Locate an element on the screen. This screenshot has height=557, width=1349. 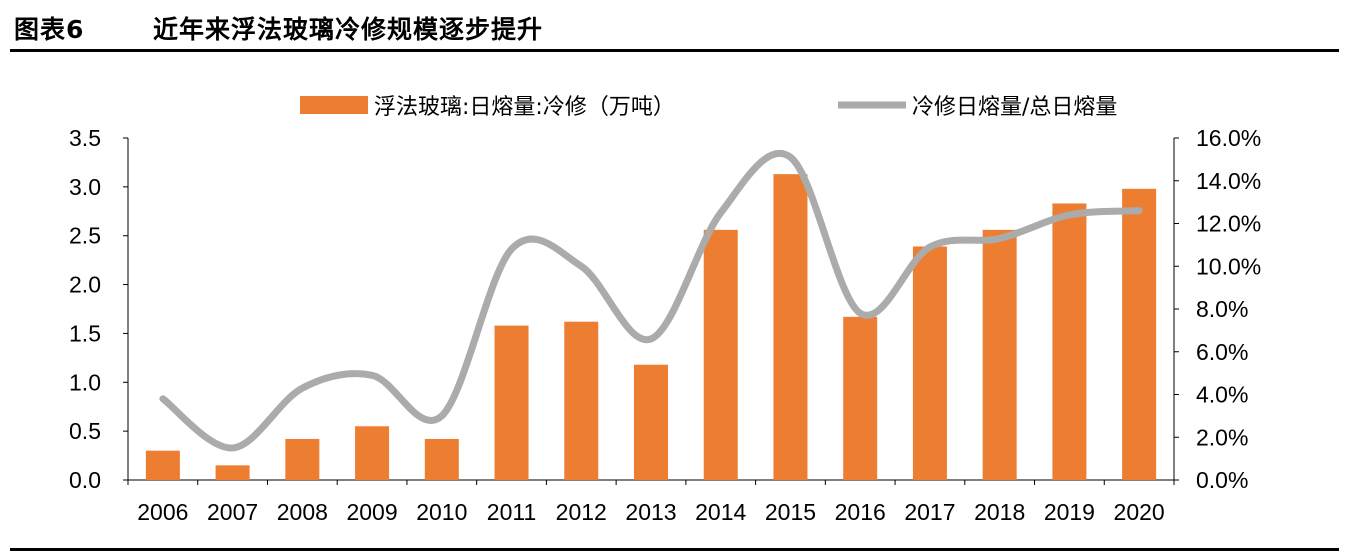
x-tick-label: 2015 is located at coordinates (790, 512).